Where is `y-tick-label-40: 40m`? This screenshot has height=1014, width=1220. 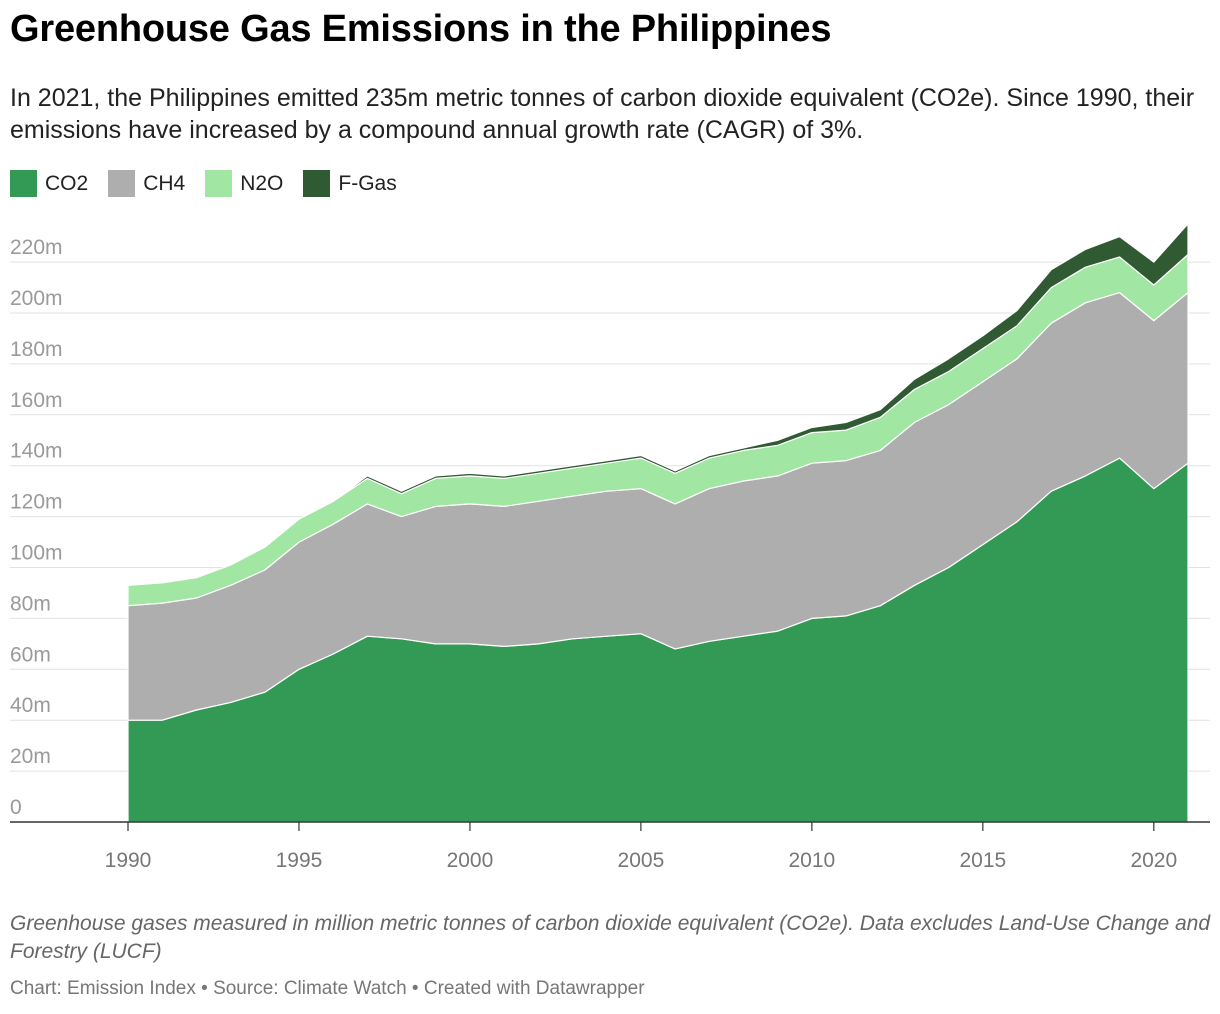
y-tick-label-40: 40m is located at coordinates (30, 705).